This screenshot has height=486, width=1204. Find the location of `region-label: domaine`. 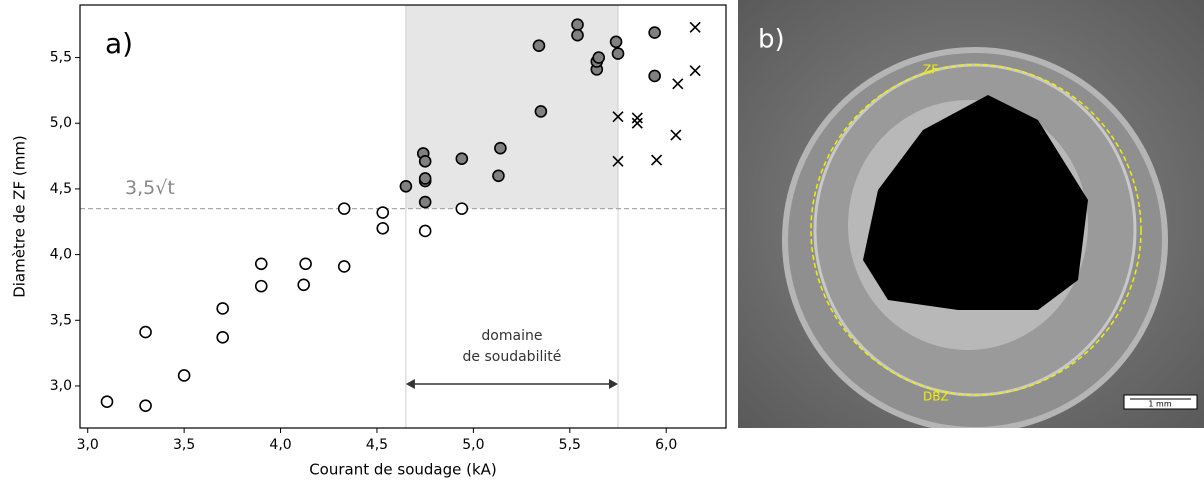

region-label: domaine is located at coordinates (511, 336).